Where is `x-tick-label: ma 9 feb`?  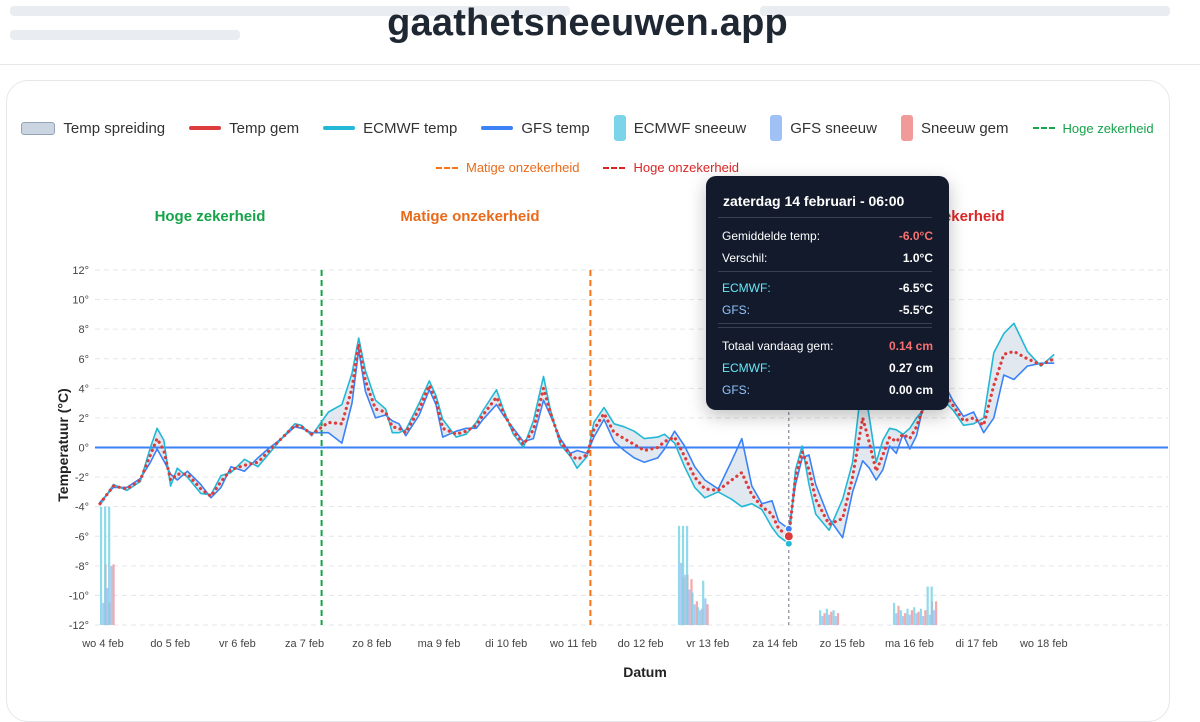 x-tick-label: ma 9 feb is located at coordinates (439, 644).